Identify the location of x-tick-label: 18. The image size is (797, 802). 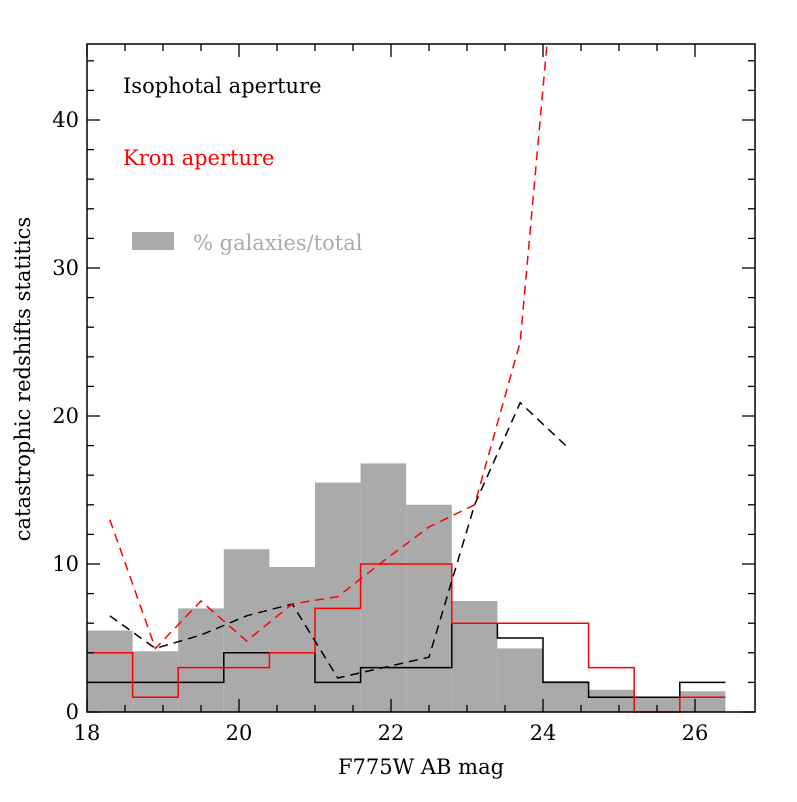
(87, 733).